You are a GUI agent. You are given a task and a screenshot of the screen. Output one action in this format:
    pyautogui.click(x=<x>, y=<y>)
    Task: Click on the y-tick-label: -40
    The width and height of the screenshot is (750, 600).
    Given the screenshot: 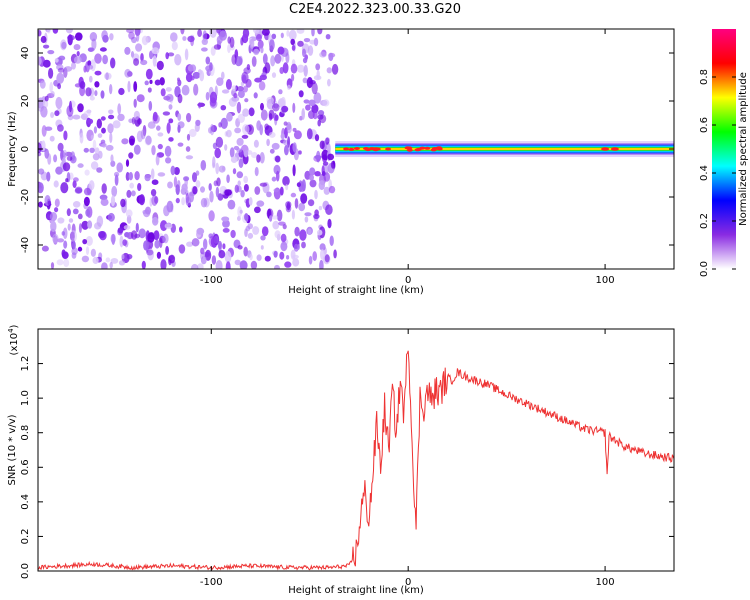 What is the action you would take?
    pyautogui.click(x=25, y=245)
    